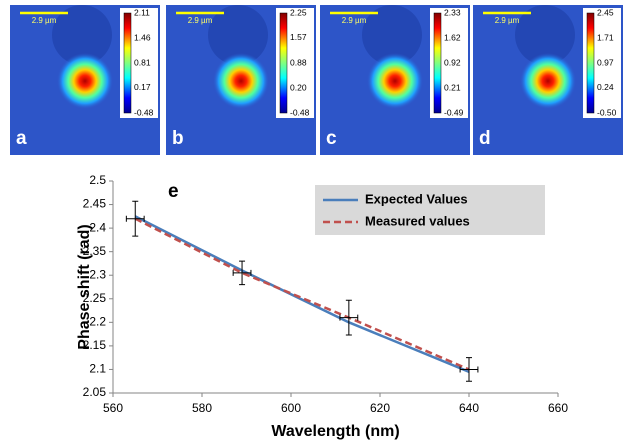 The height and width of the screenshot is (443, 631). What do you see at coordinates (607, 112) in the screenshot?
I see `colorbar-tick-label: -0.50` at bounding box center [607, 112].